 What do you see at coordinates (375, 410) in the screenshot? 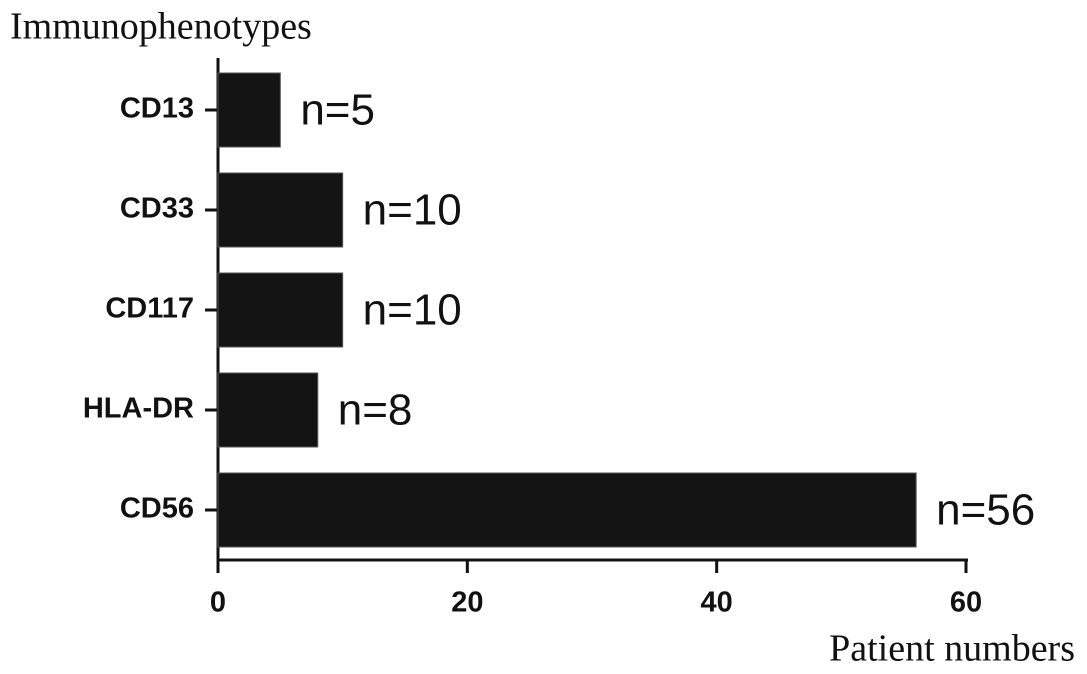
I see `value-label: n=8` at bounding box center [375, 410].